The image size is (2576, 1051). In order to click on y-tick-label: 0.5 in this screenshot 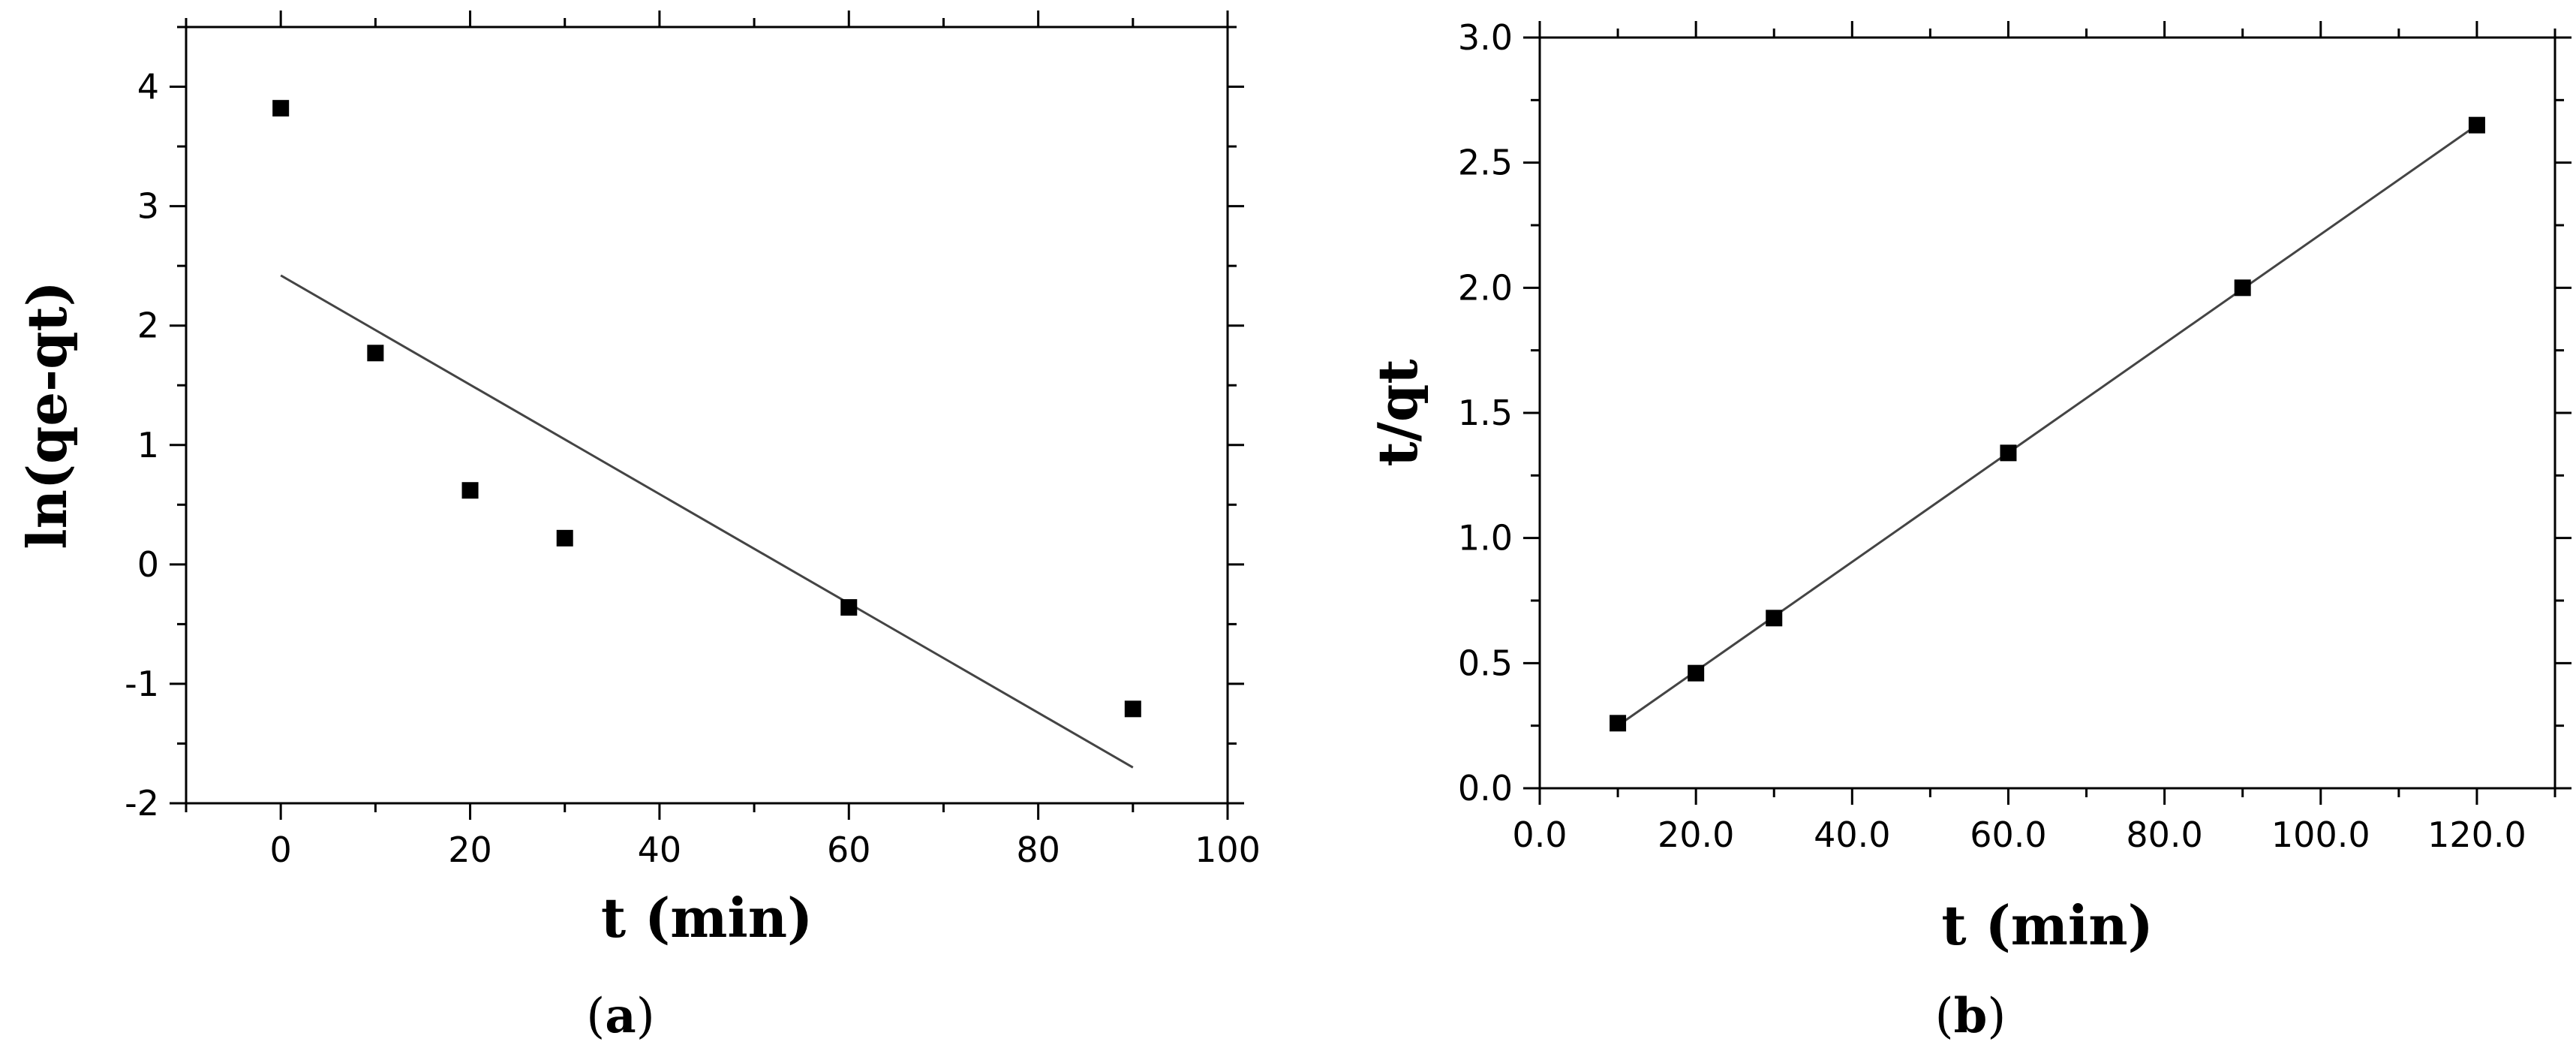, I will do `click(1485, 663)`.